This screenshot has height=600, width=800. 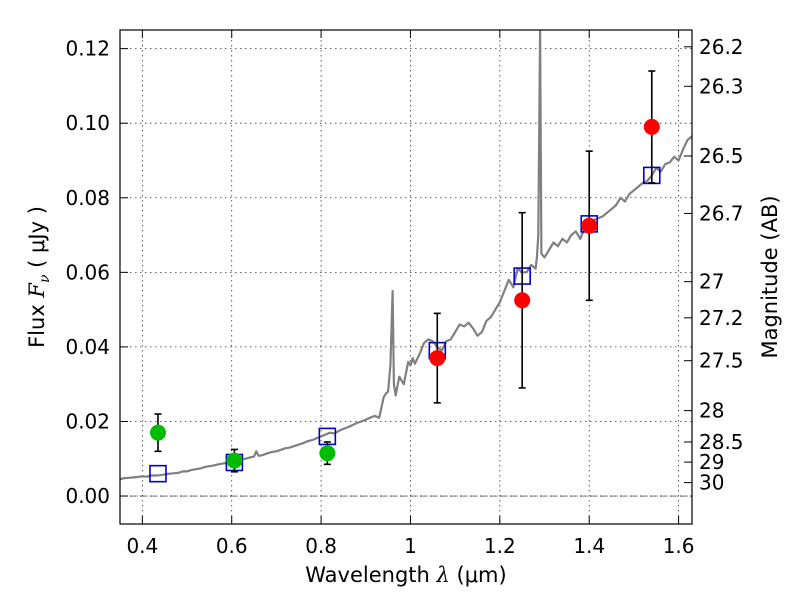 I want to click on y-tick-label: 0.02, so click(x=87, y=421).